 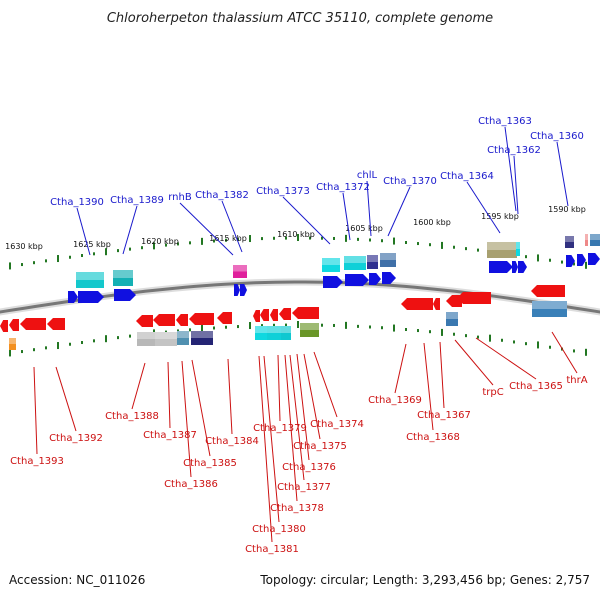 I want to click on gene-label: thrA, so click(x=576, y=380).